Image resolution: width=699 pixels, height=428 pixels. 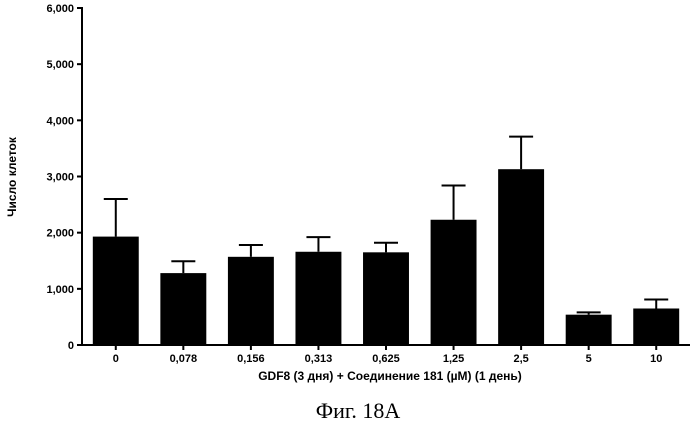 I want to click on x-tick-label: 2,5, so click(x=520, y=359).